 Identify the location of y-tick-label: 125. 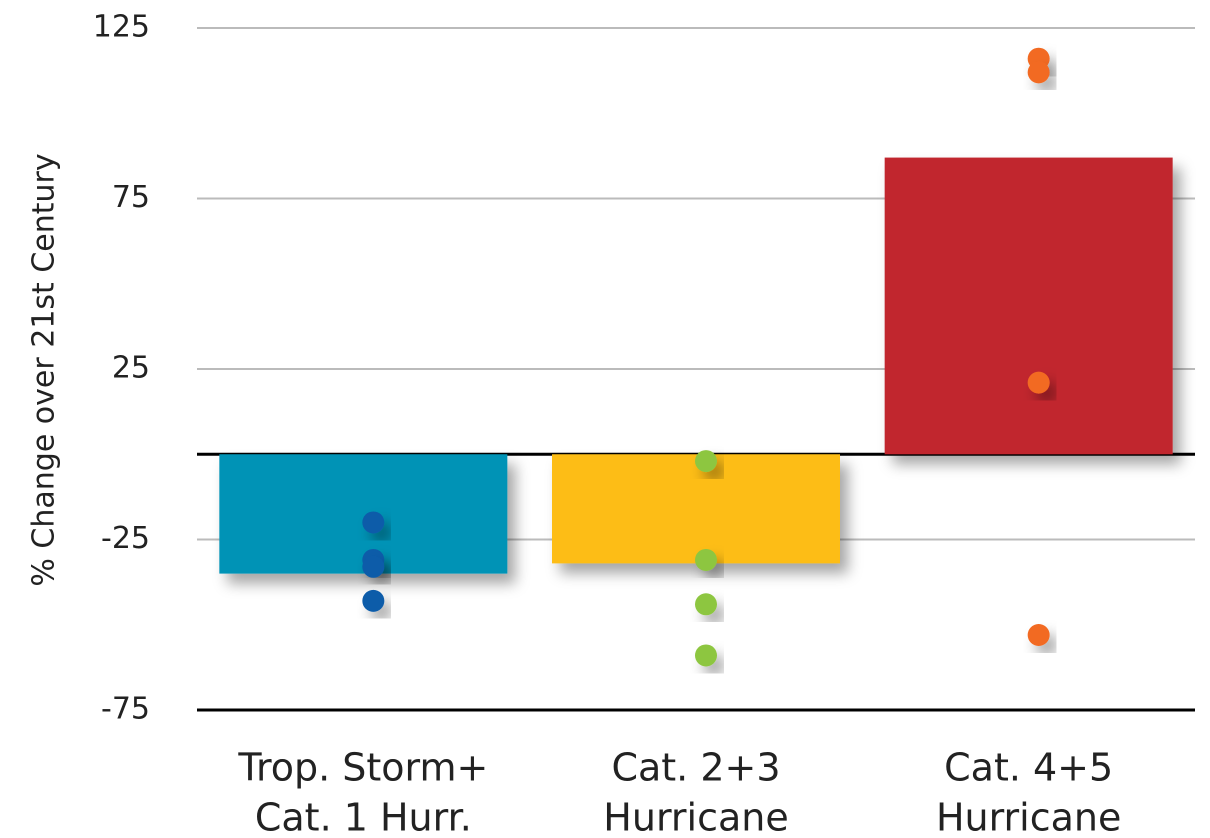
(121, 27).